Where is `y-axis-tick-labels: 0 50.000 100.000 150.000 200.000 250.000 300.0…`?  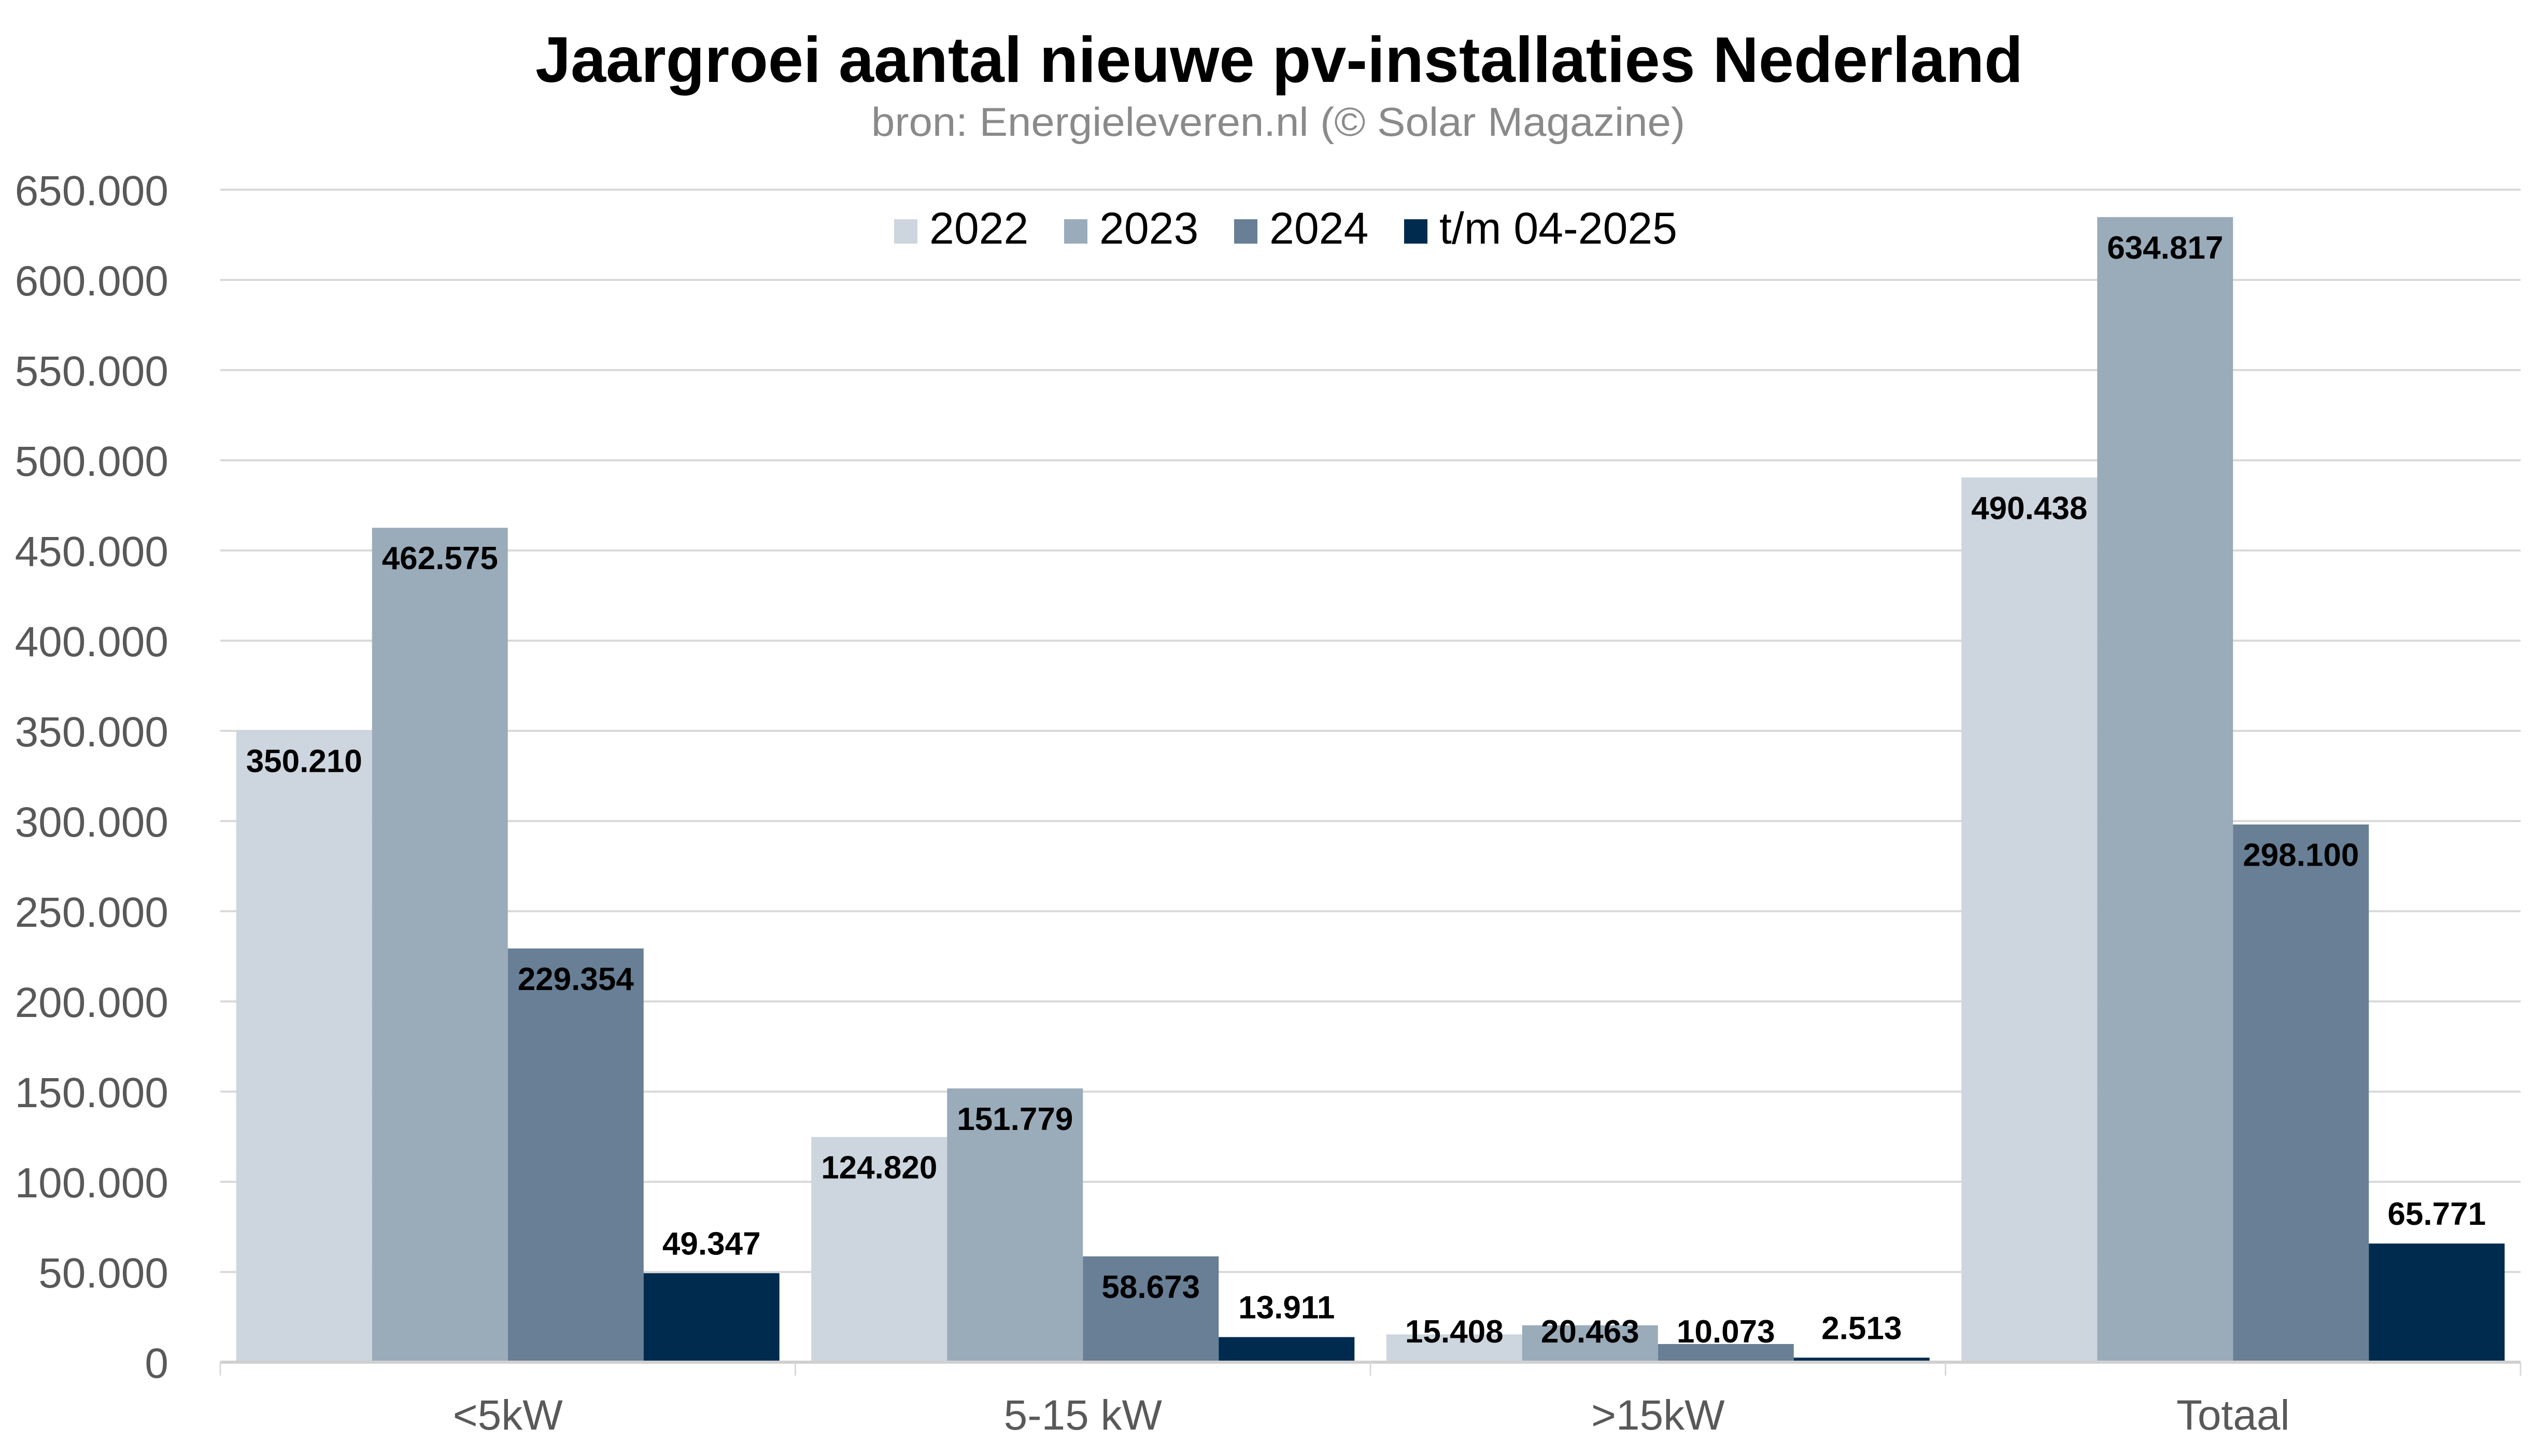
y-axis-tick-labels: 0 50.000 100.000 150.000 200.000 250.000 300.0… is located at coordinates (91, 777).